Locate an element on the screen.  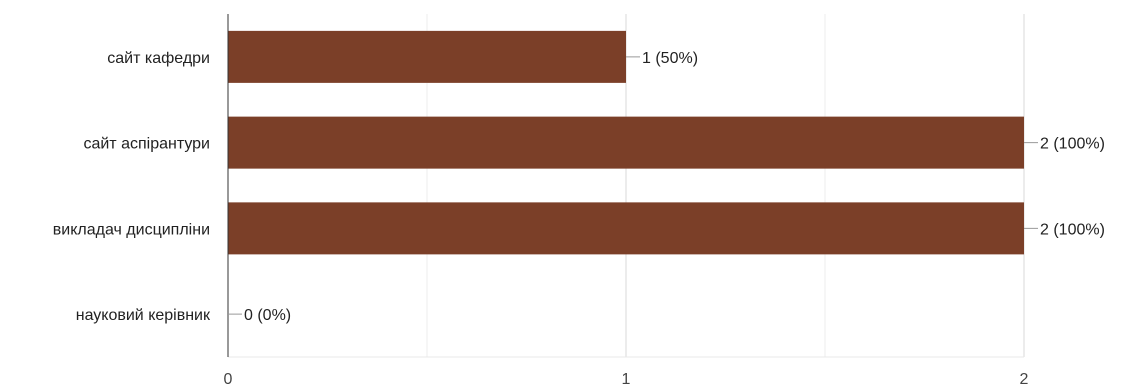
x-tick-label: 1 is located at coordinates (626, 378).